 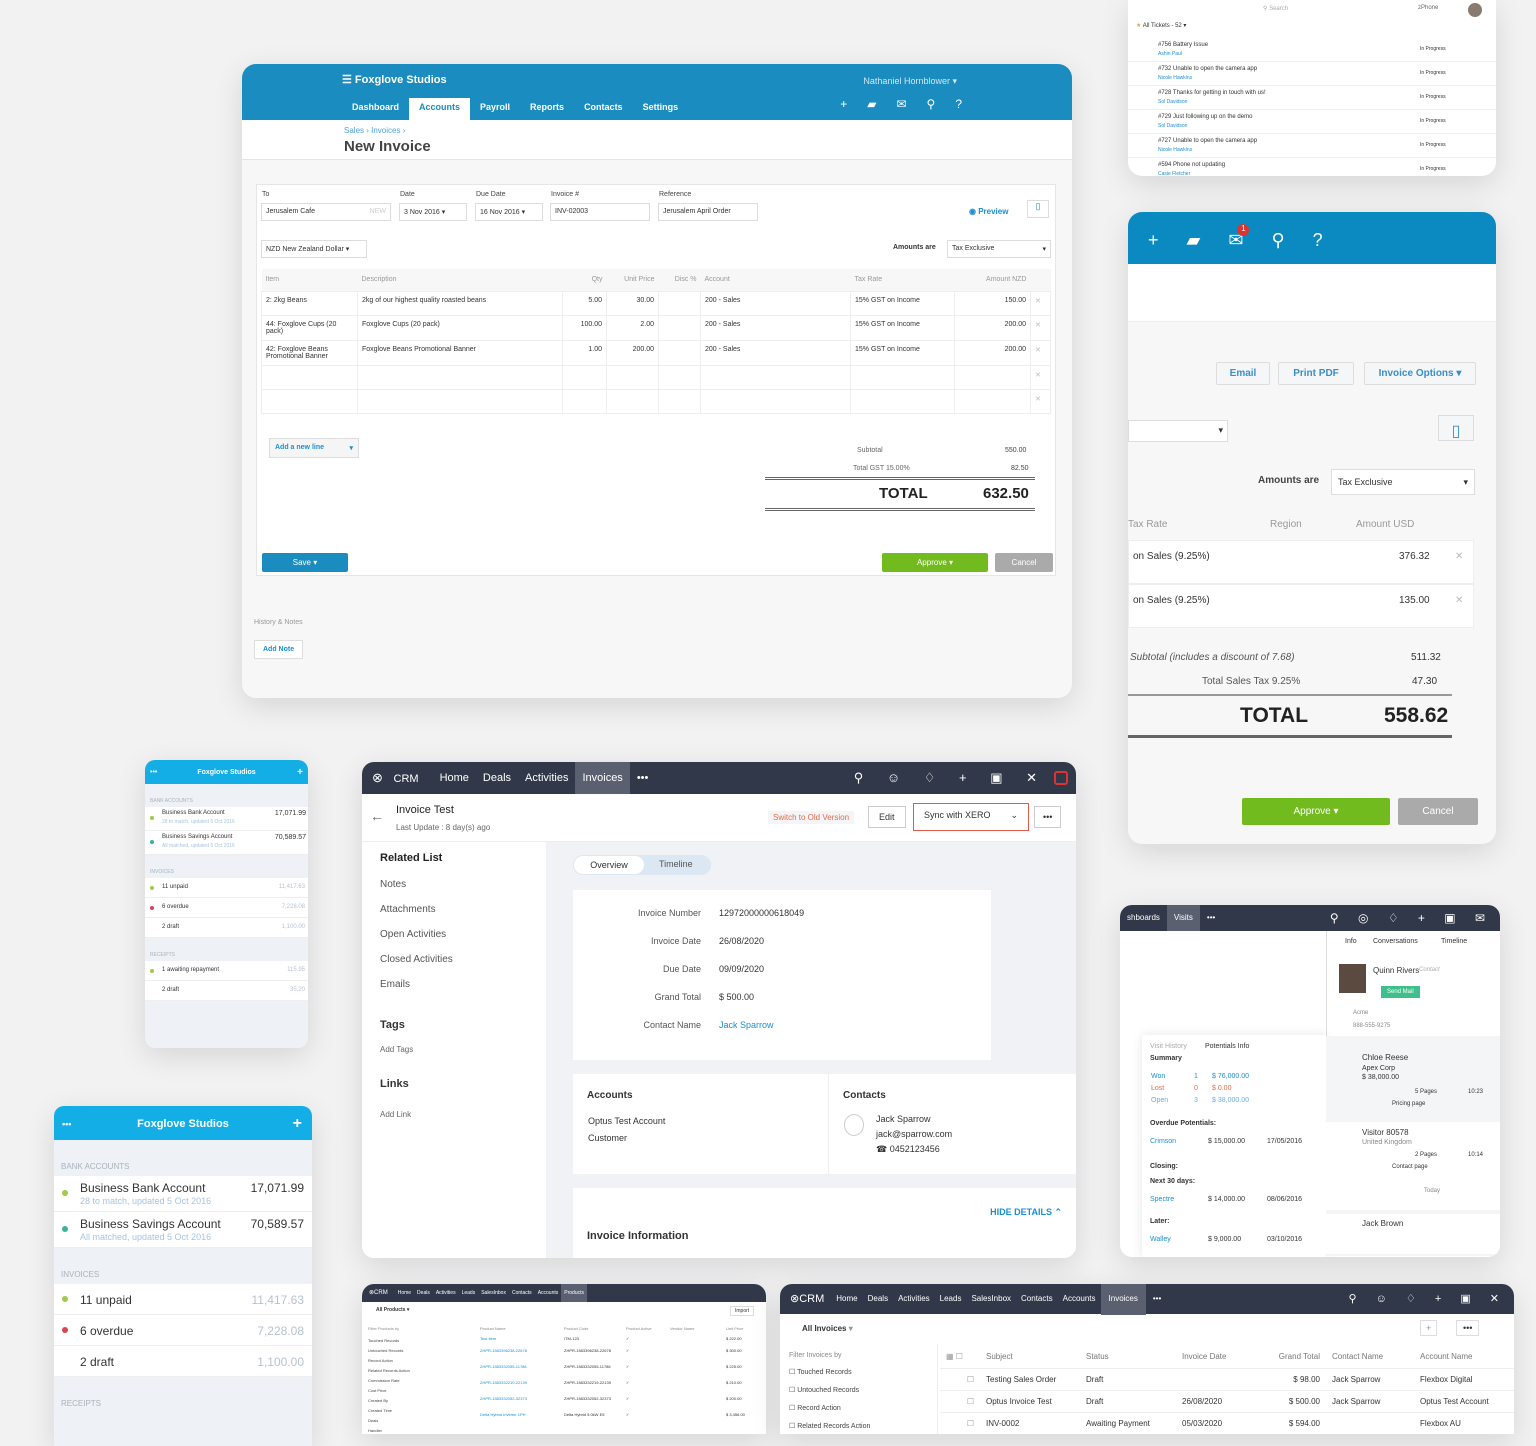 I want to click on edit-button: Edit, so click(x=887, y=817).